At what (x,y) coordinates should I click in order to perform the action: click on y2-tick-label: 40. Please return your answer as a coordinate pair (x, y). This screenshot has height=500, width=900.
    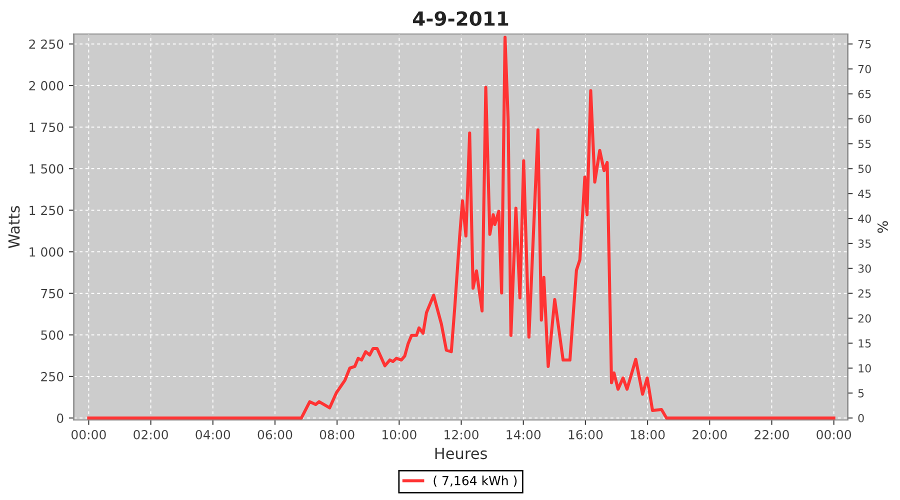
    Looking at the image, I should click on (864, 218).